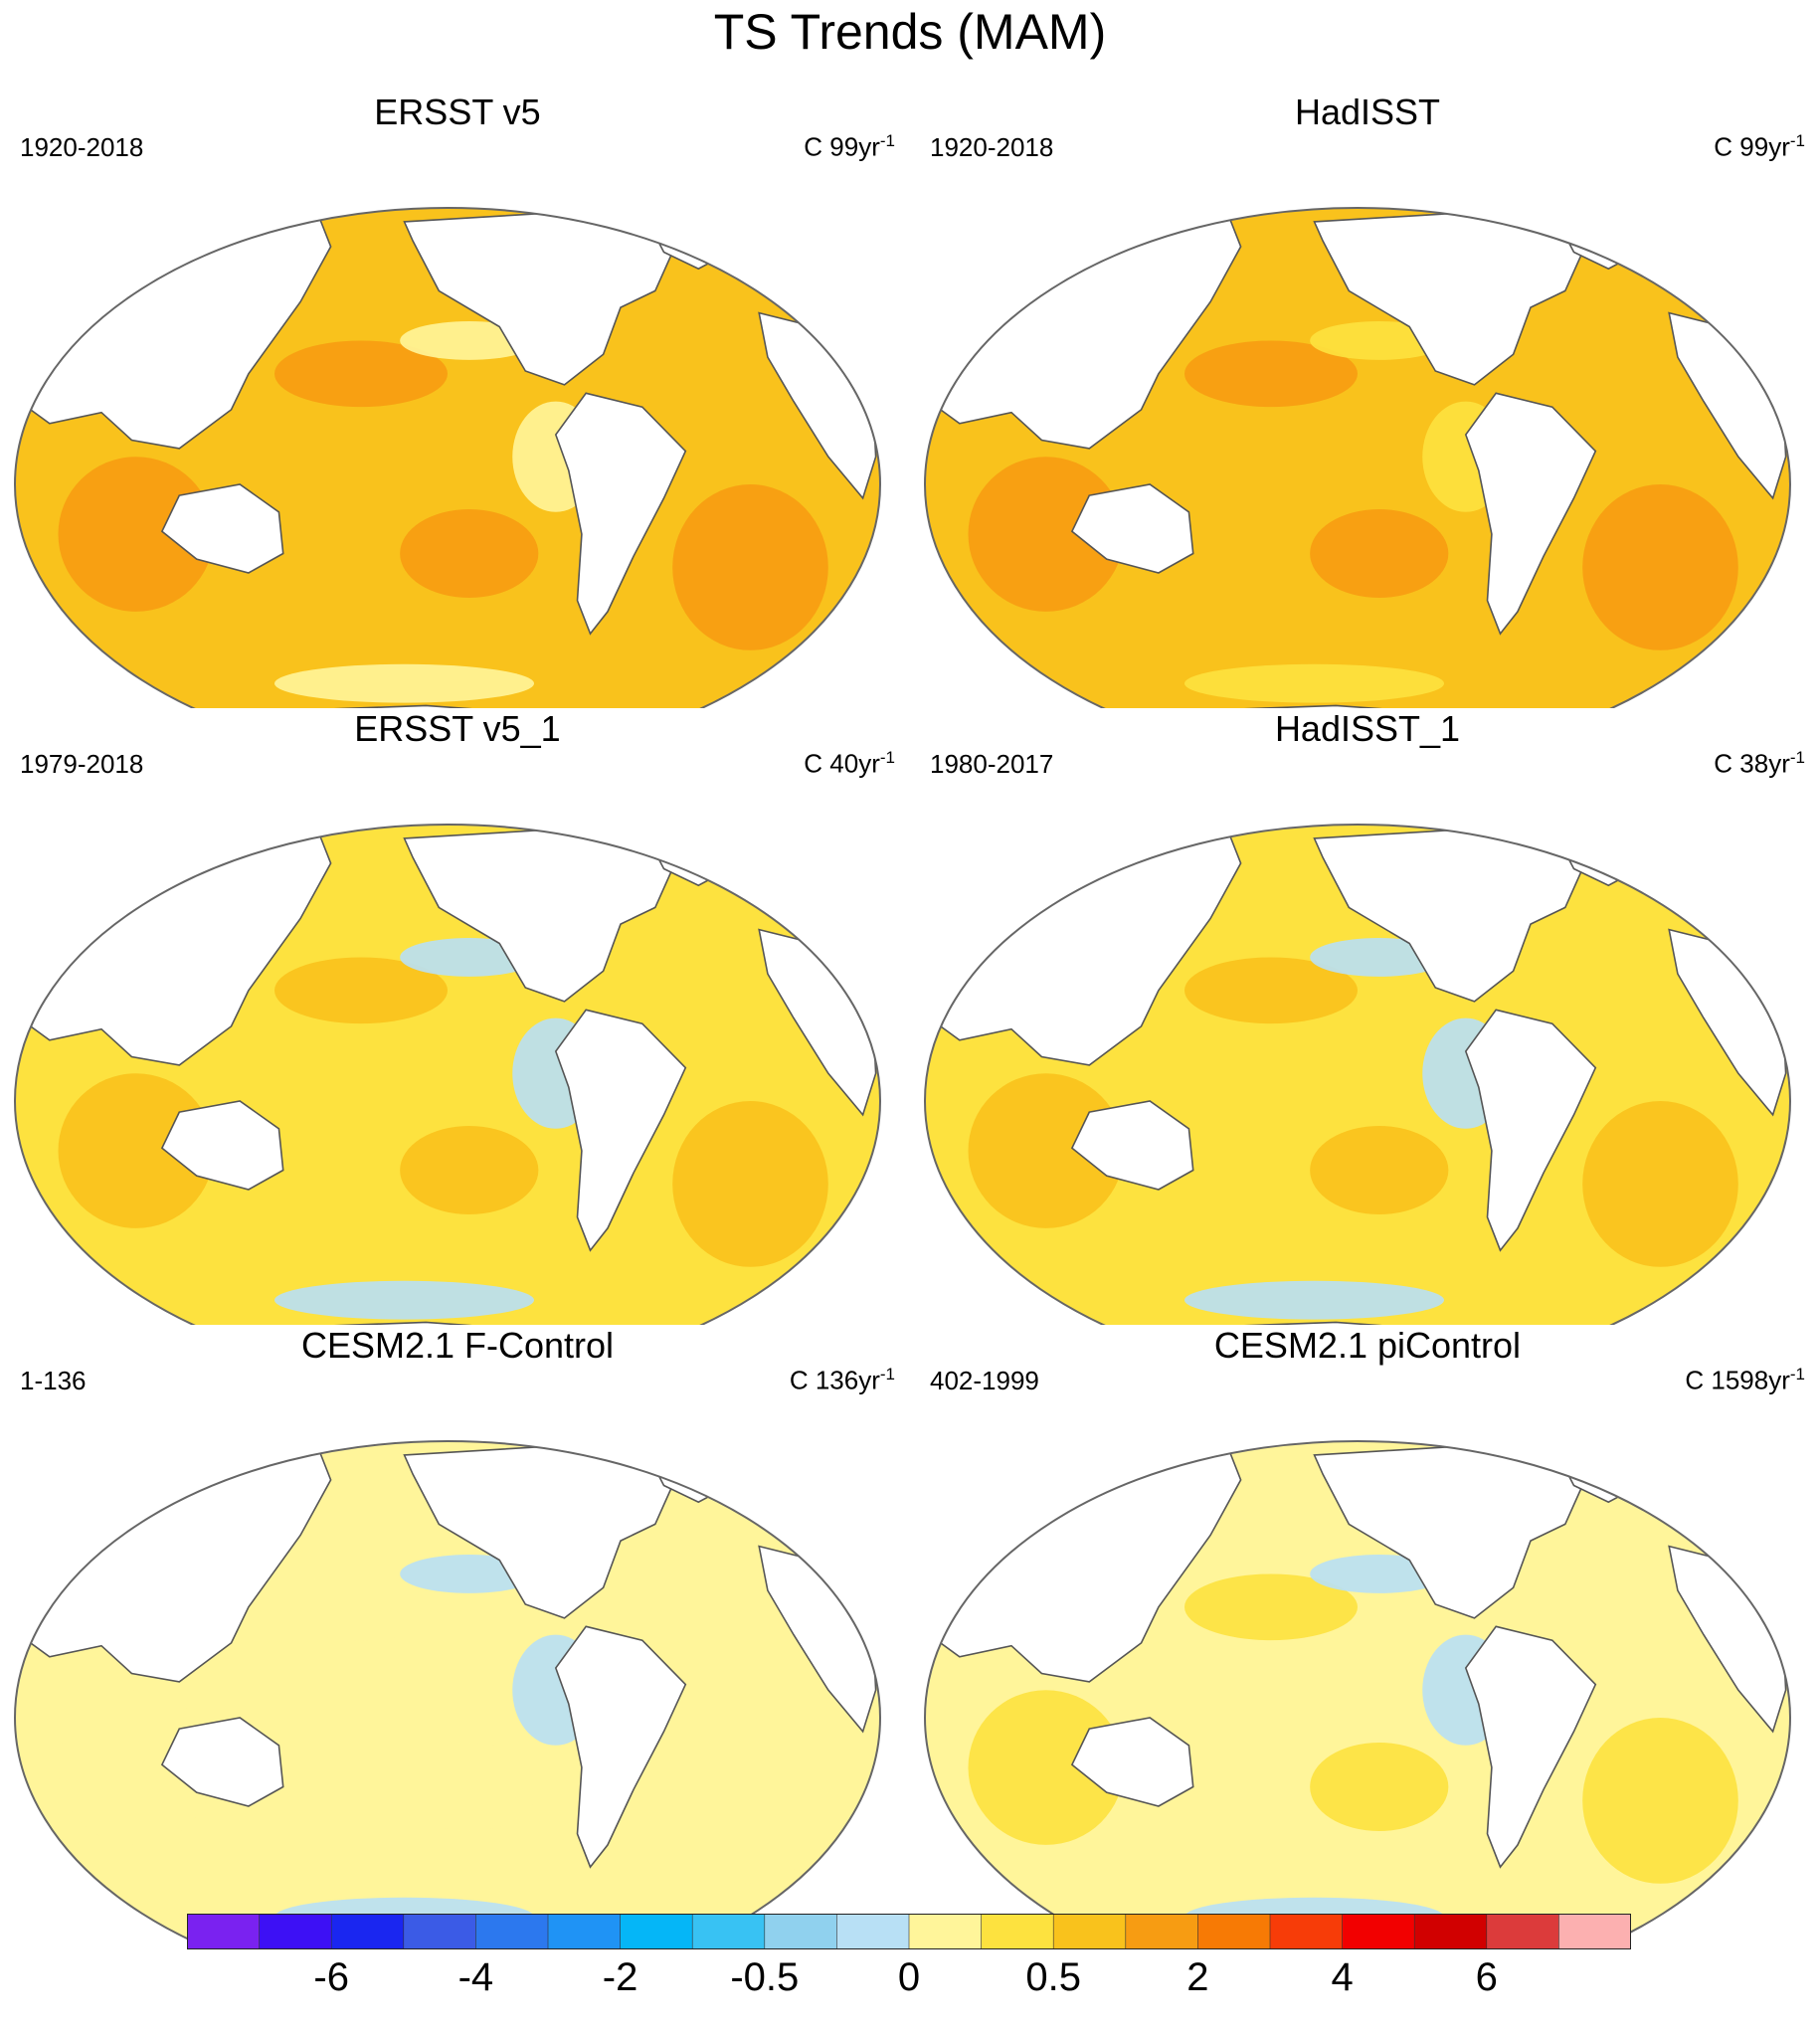 The image size is (1820, 2032). I want to click on panel-title: ERSST v5, so click(457, 112).